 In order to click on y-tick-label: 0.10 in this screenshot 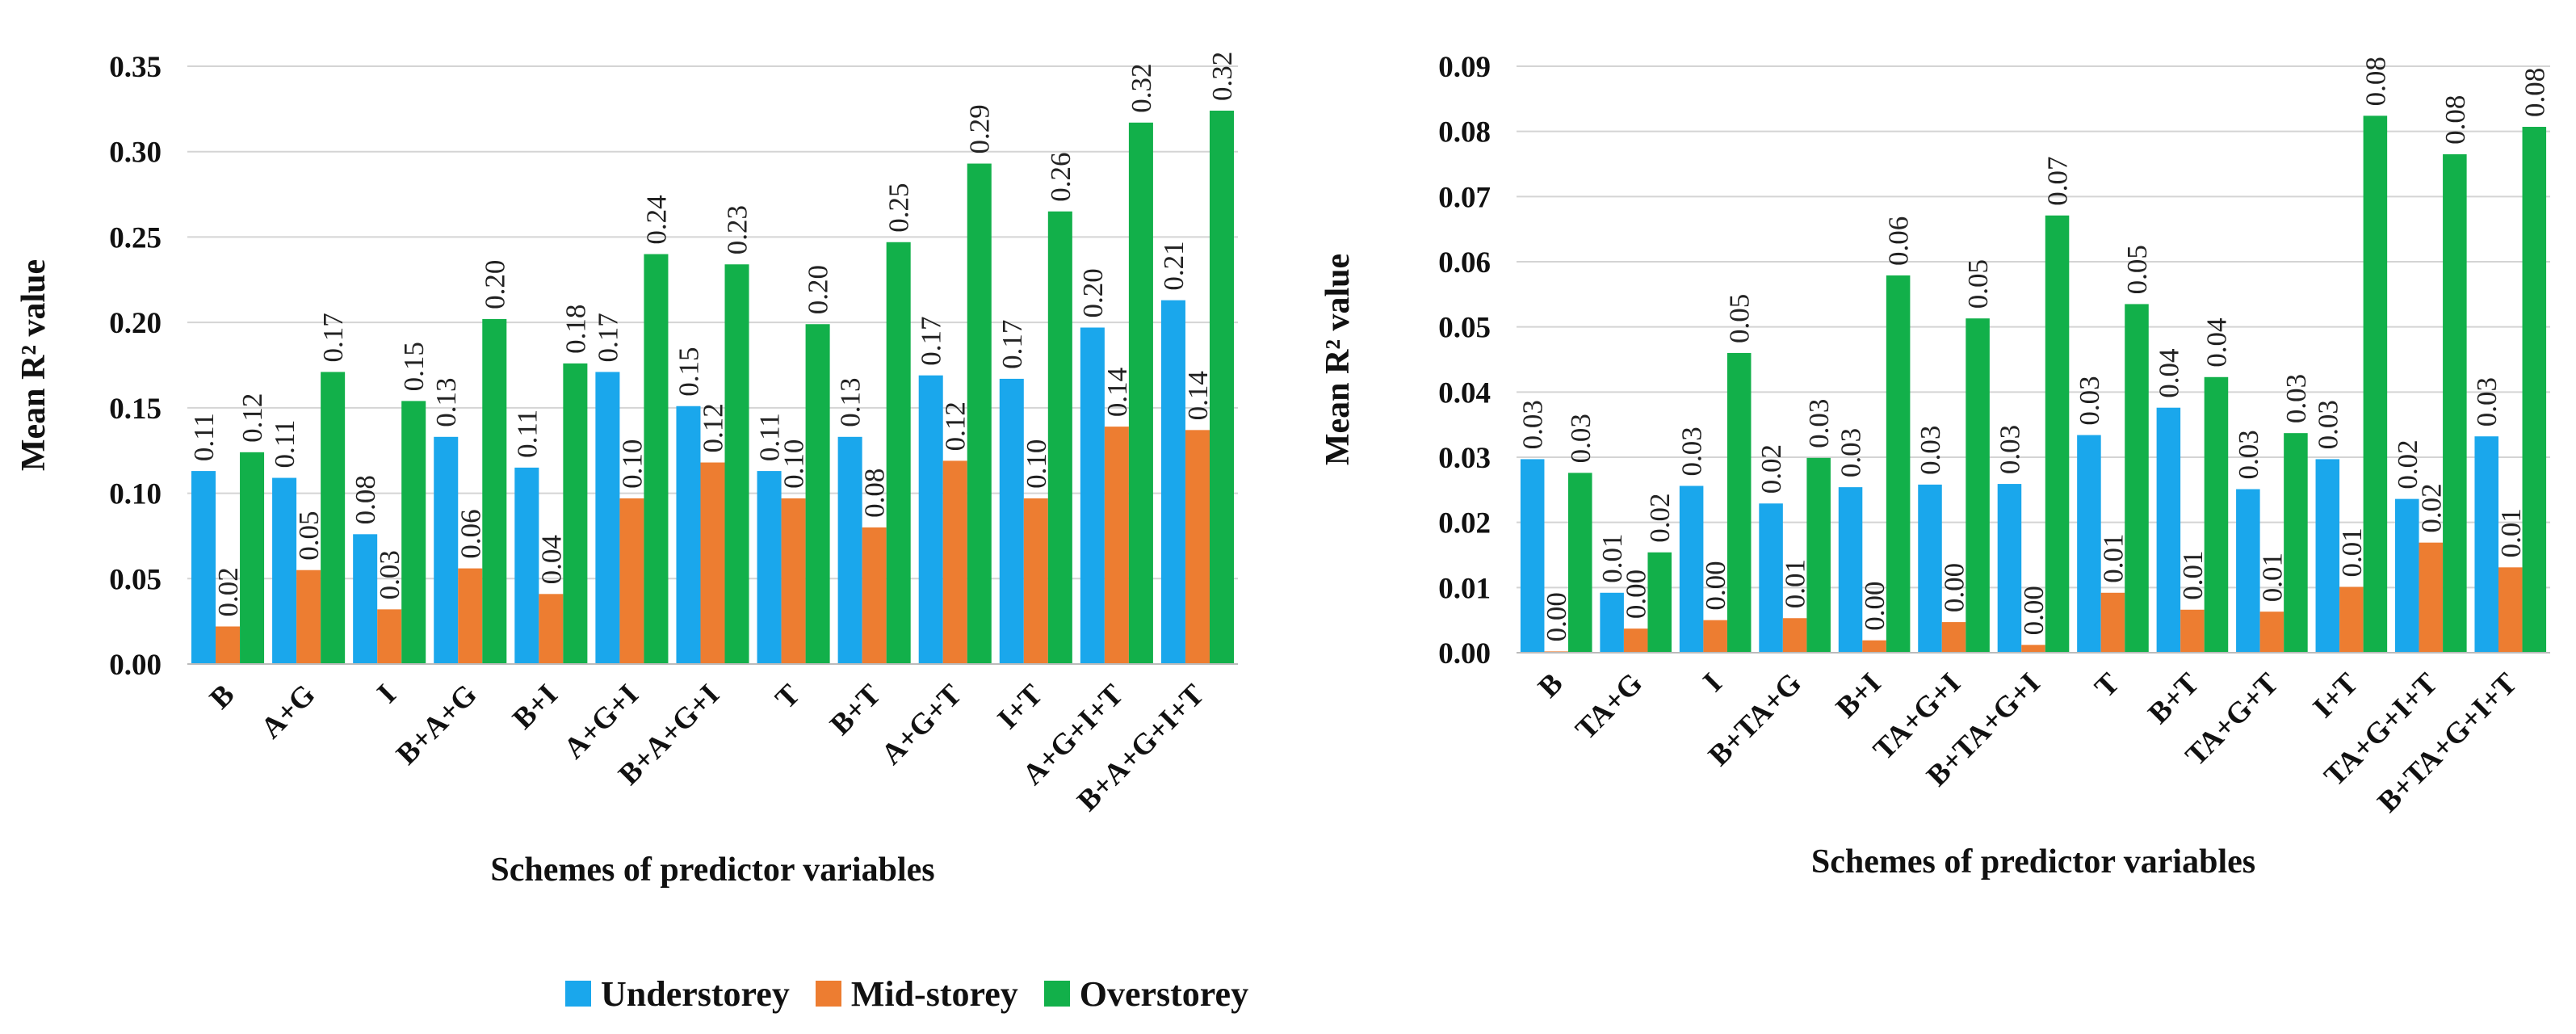, I will do `click(135, 495)`.